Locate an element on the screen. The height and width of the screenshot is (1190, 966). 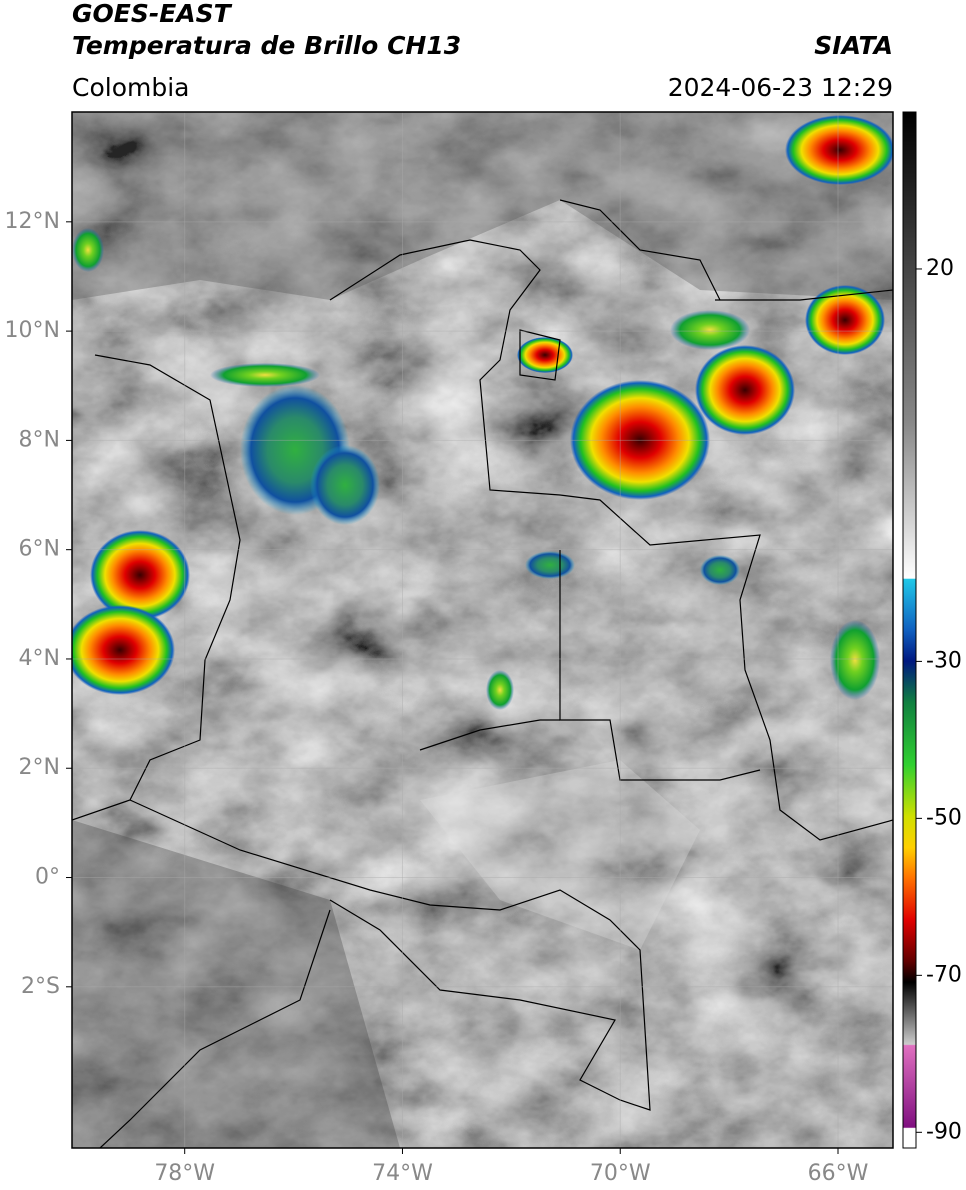
colorbar-tick-label: -50 is located at coordinates (944, 817).